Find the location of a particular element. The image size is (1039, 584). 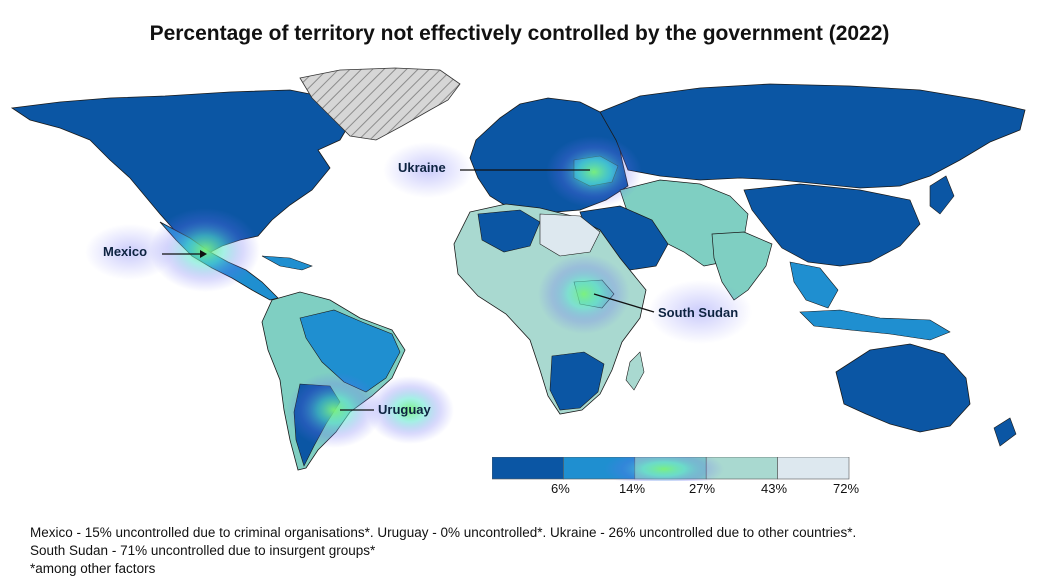

glow-mexico is located at coordinates (205, 250).